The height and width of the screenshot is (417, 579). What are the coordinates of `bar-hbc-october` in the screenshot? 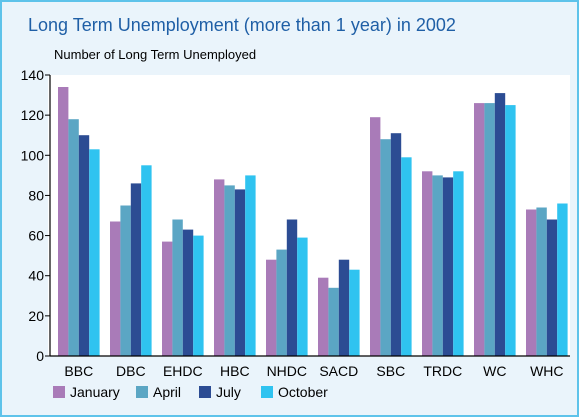 It's located at (250, 265).